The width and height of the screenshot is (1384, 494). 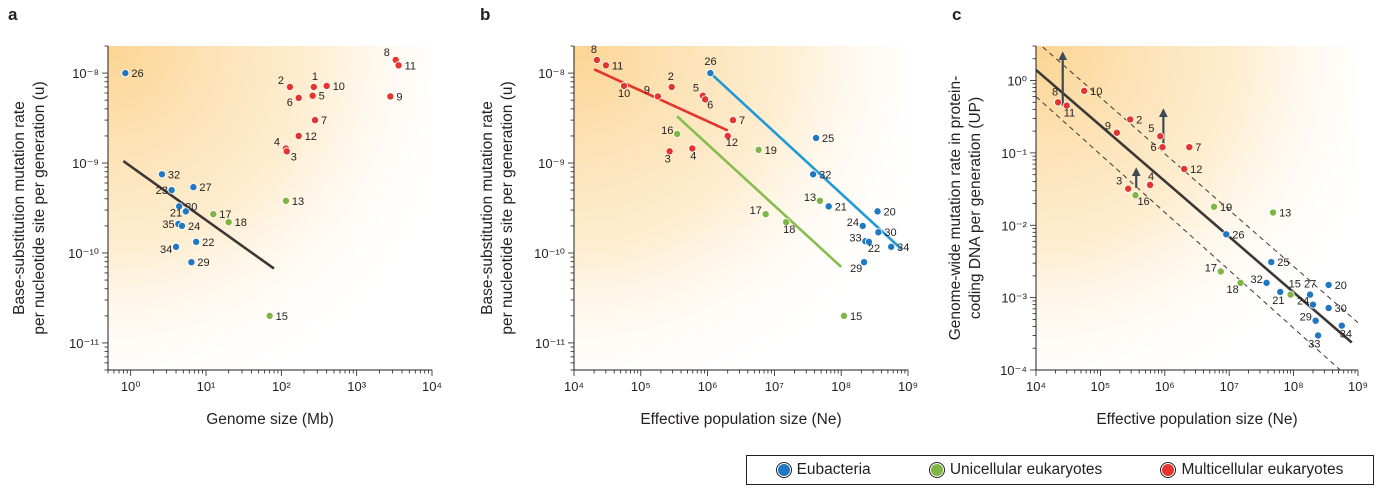 What do you see at coordinates (206, 386) in the screenshot?
I see `x-tick-label: 10¹` at bounding box center [206, 386].